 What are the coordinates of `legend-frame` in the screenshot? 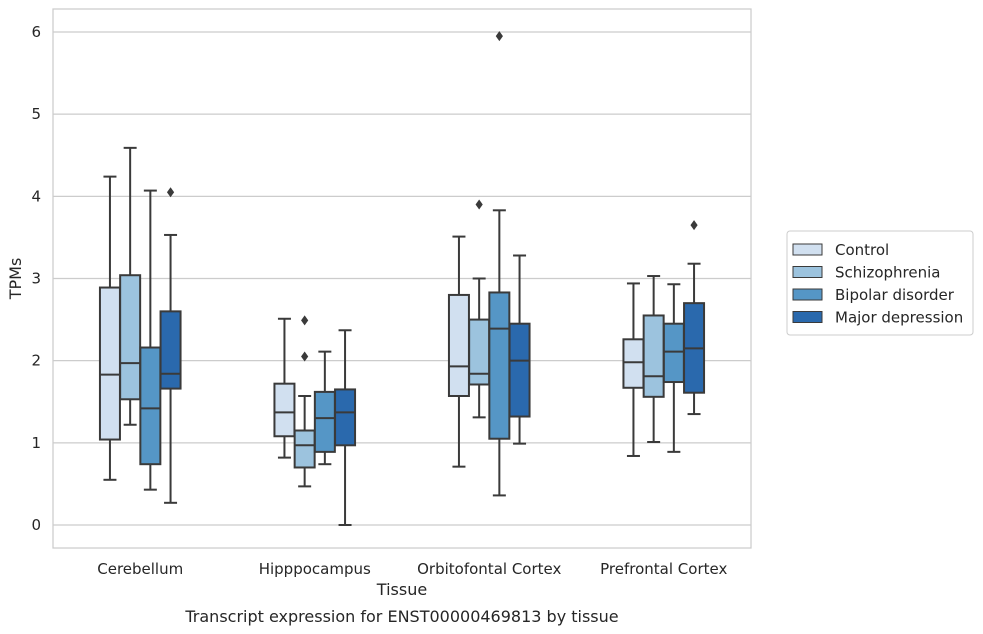 It's located at (880, 283).